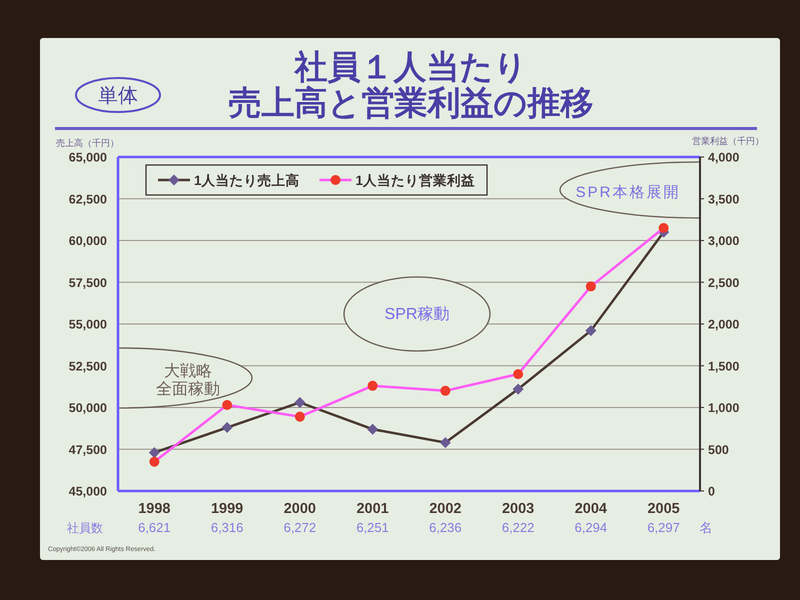 The image size is (800, 600). Describe the element at coordinates (88, 157) in the screenshot. I see `y-tick-label: 65,000` at that location.